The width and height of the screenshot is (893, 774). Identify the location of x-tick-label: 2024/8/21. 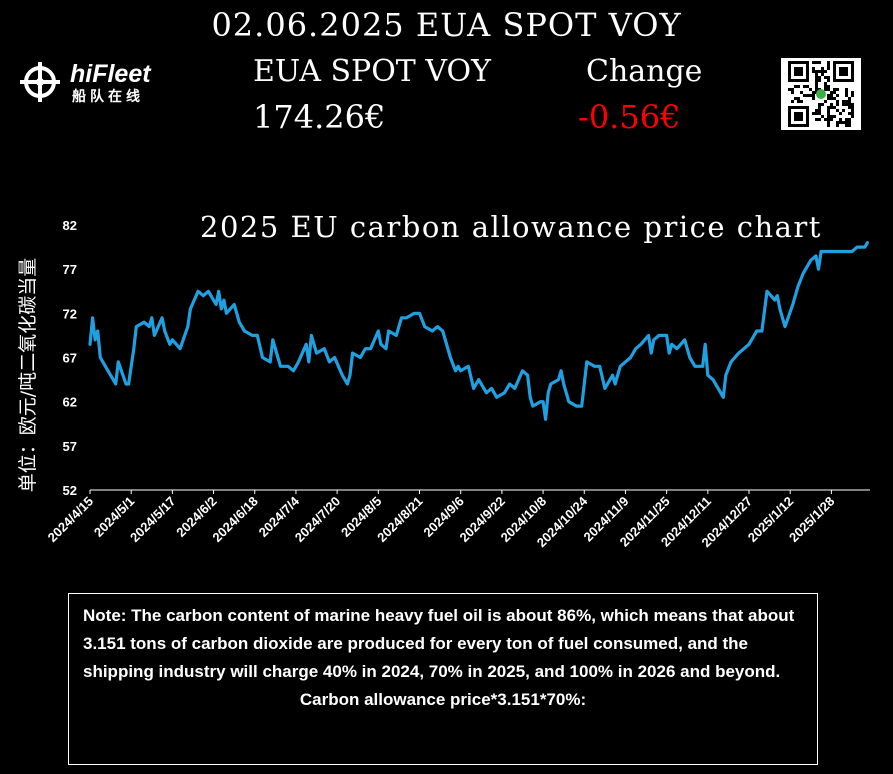
(400, 520).